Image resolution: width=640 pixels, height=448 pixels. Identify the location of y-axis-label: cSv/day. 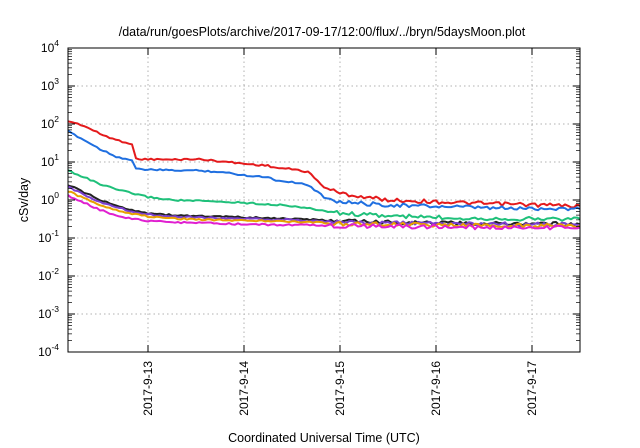
(24, 199).